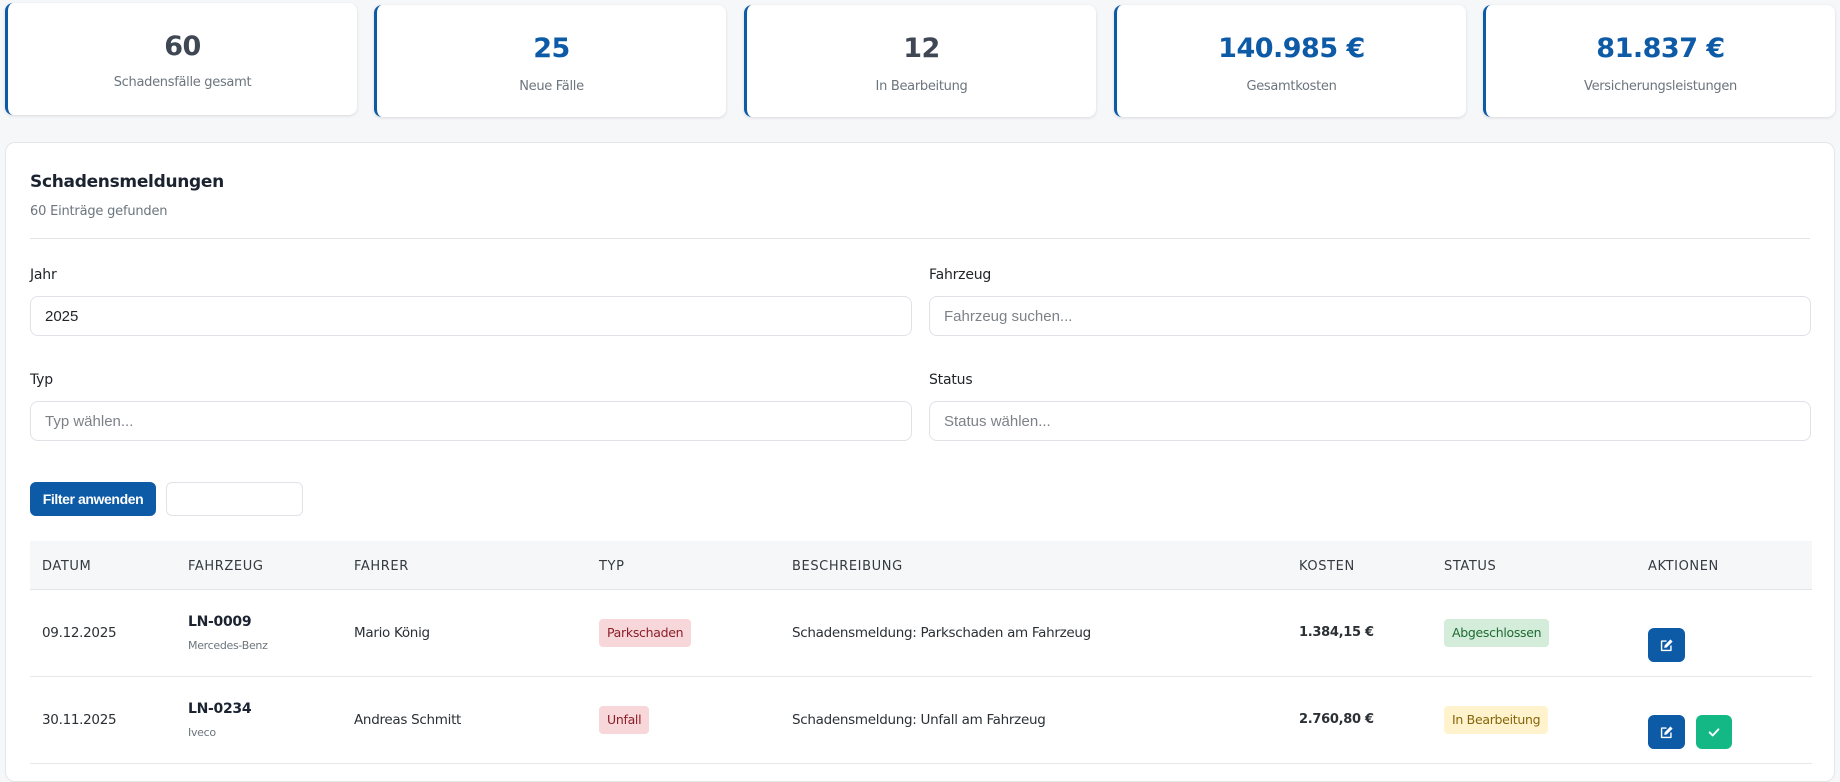  I want to click on type-select, so click(471, 421).